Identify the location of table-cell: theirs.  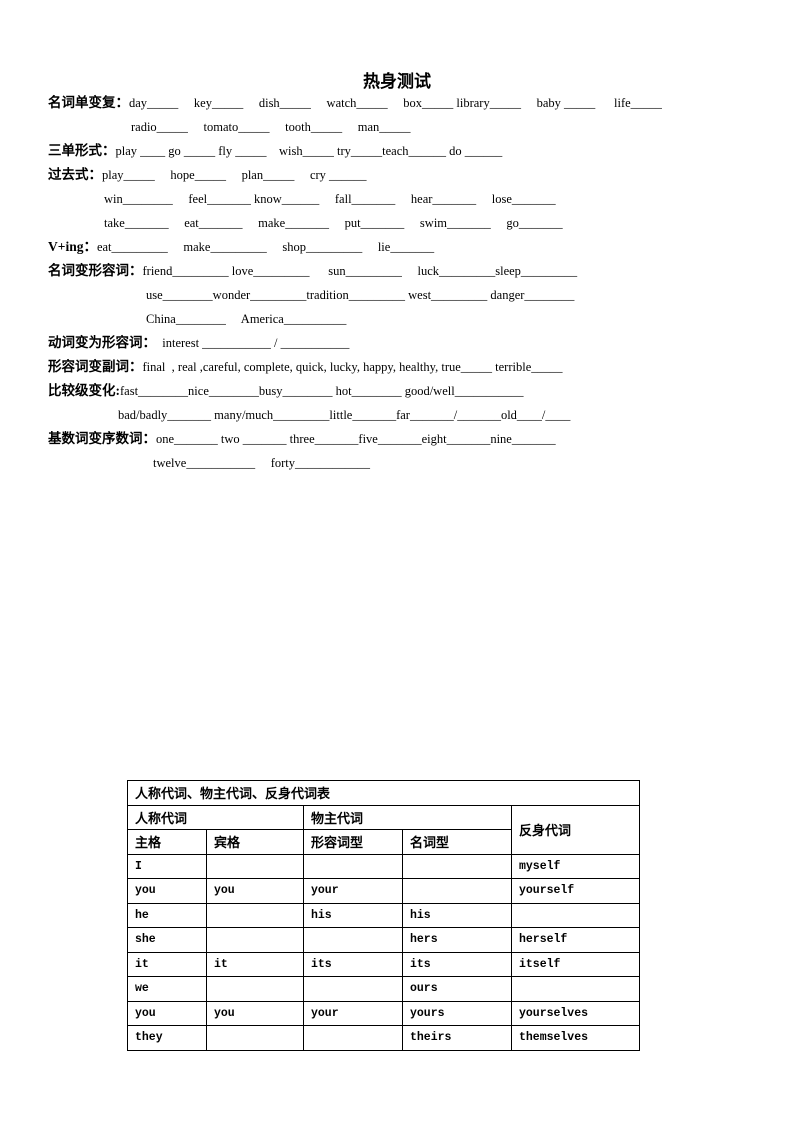
(457, 1038).